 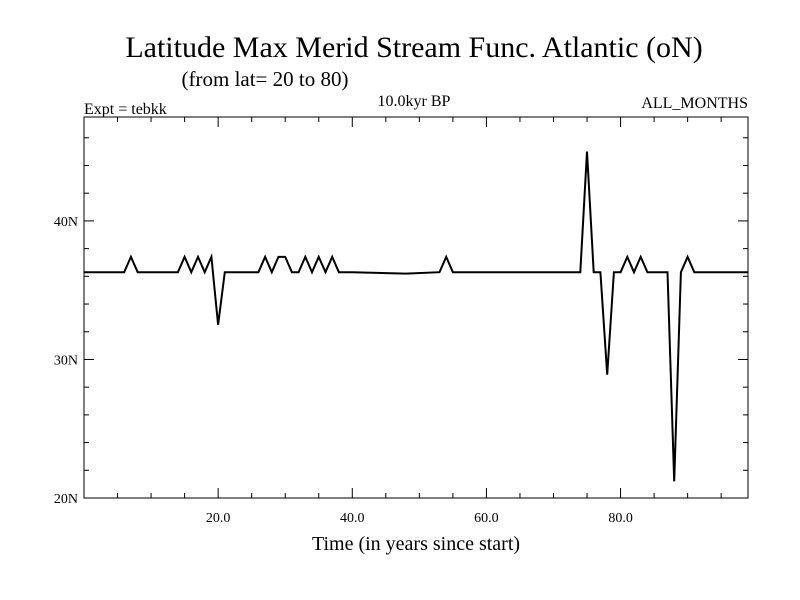 What do you see at coordinates (352, 518) in the screenshot?
I see `x-tick-label: 40.0` at bounding box center [352, 518].